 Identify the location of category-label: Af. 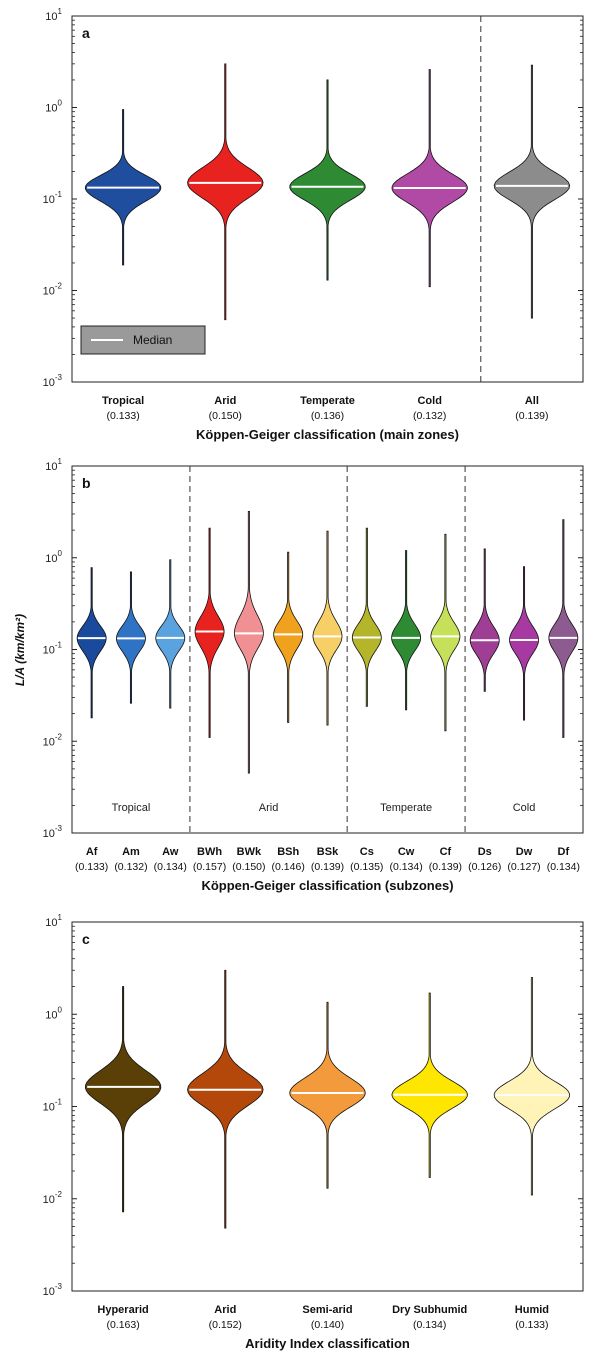
(92, 852).